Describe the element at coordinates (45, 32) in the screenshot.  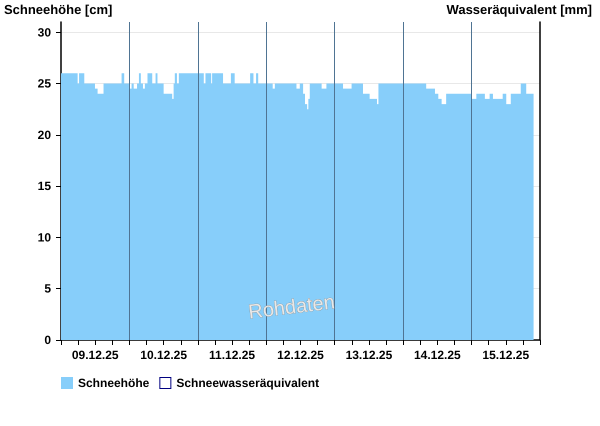
I see `y-tick-label: 30` at that location.